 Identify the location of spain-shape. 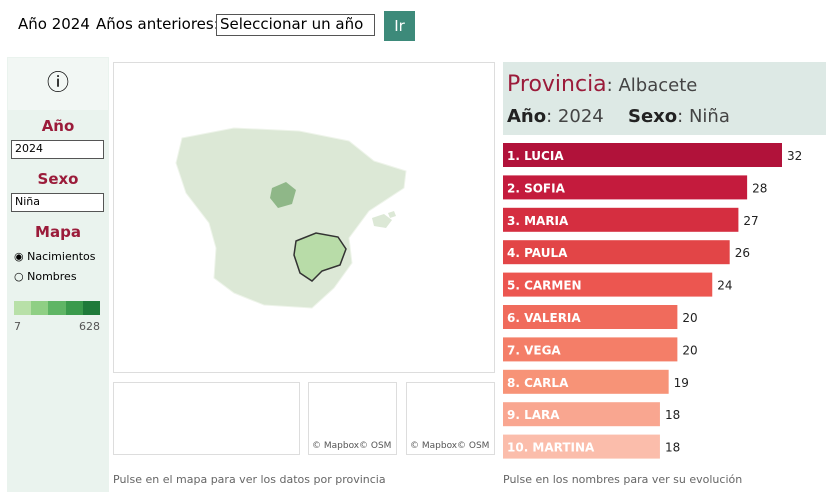
(291, 218).